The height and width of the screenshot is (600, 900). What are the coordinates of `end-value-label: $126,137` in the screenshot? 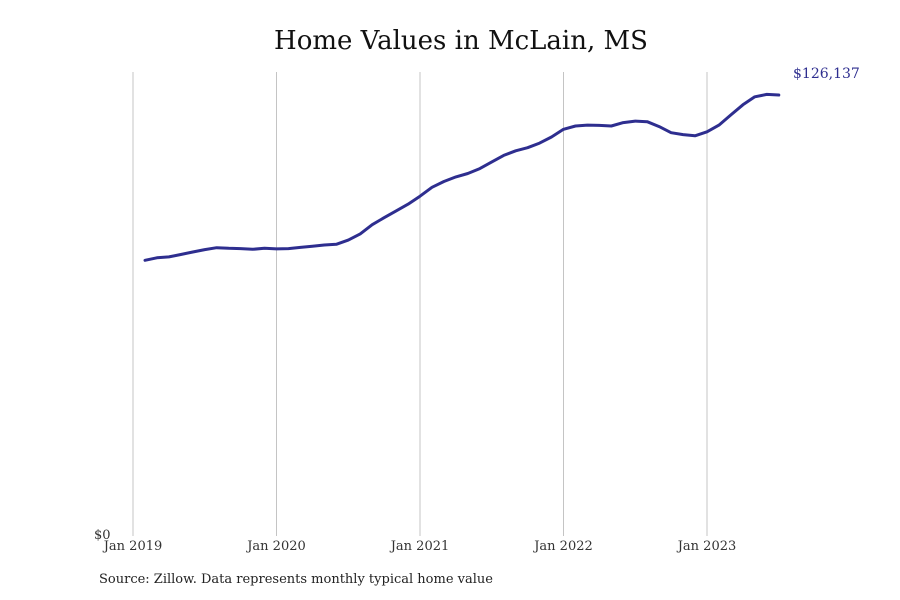 It's located at (826, 74).